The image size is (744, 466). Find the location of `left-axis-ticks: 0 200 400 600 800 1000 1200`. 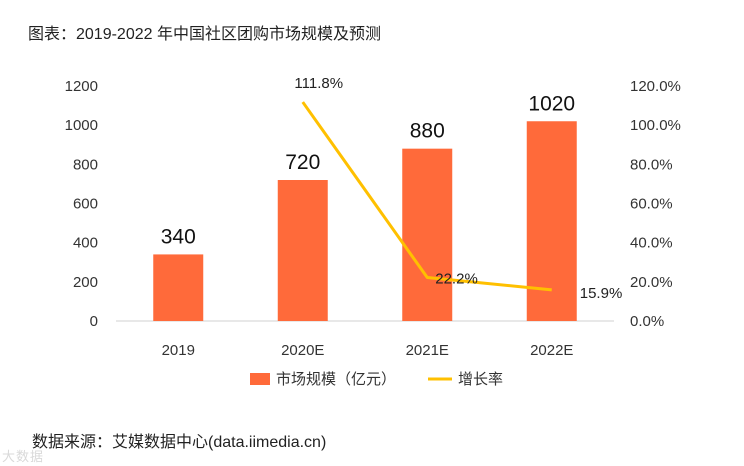

left-axis-ticks: 0 200 400 600 800 1000 1200 is located at coordinates (81, 204).